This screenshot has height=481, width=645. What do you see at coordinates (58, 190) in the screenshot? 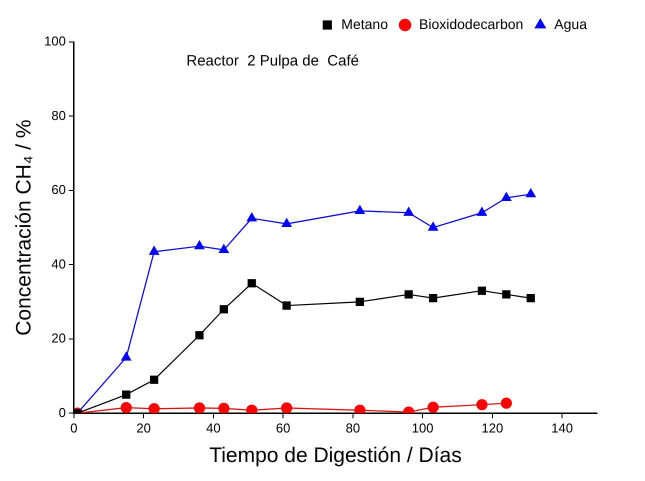
I see `y-tick-label: 60` at bounding box center [58, 190].